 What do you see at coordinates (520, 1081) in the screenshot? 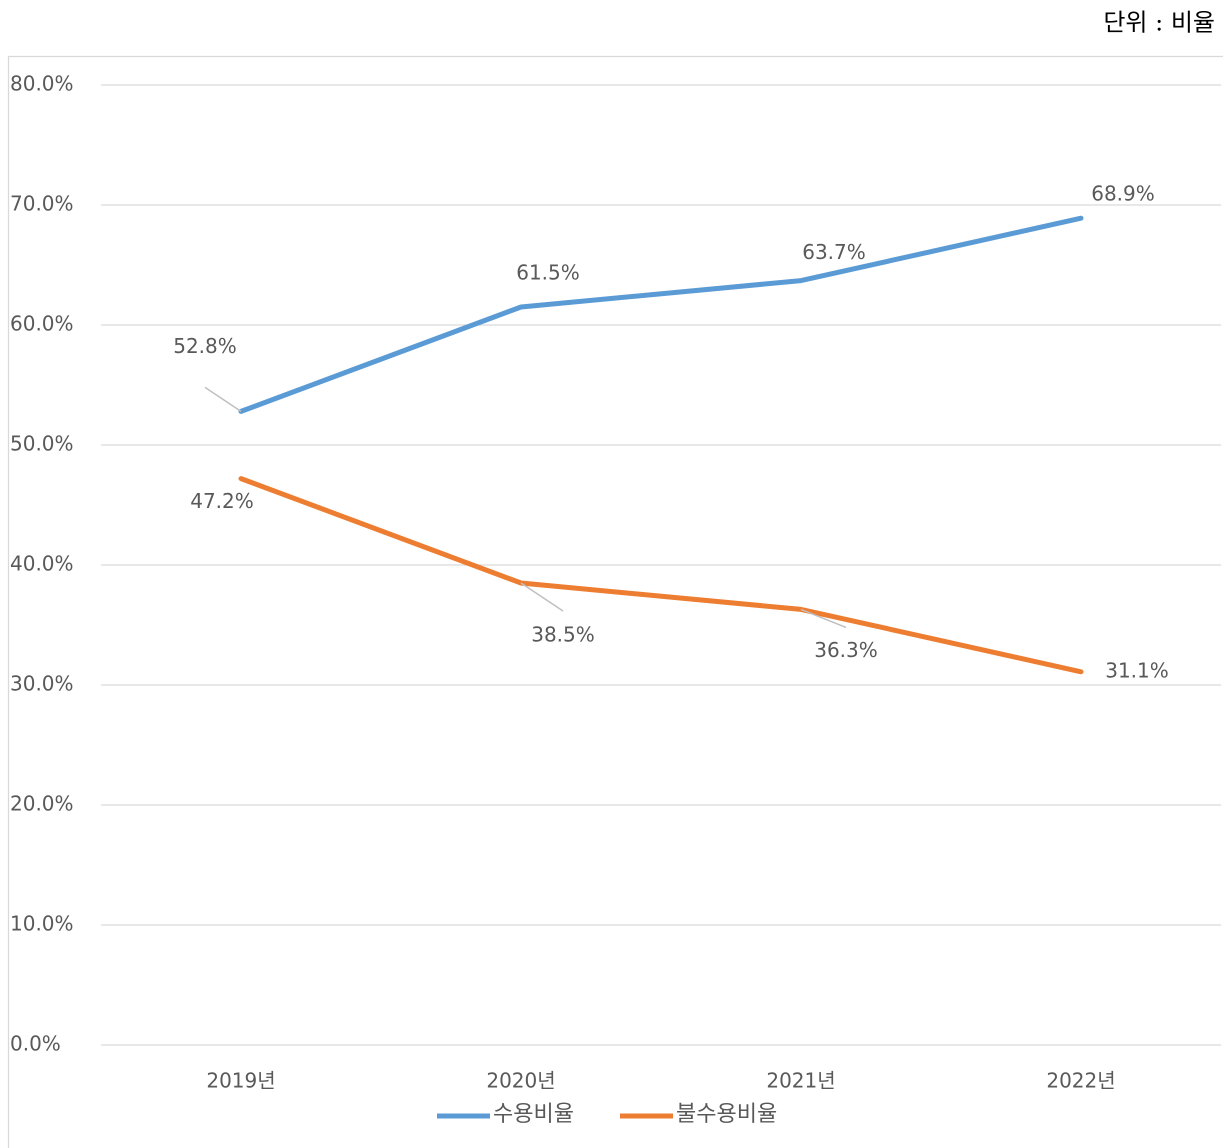
I see `x-tick-label: 2020년` at bounding box center [520, 1081].